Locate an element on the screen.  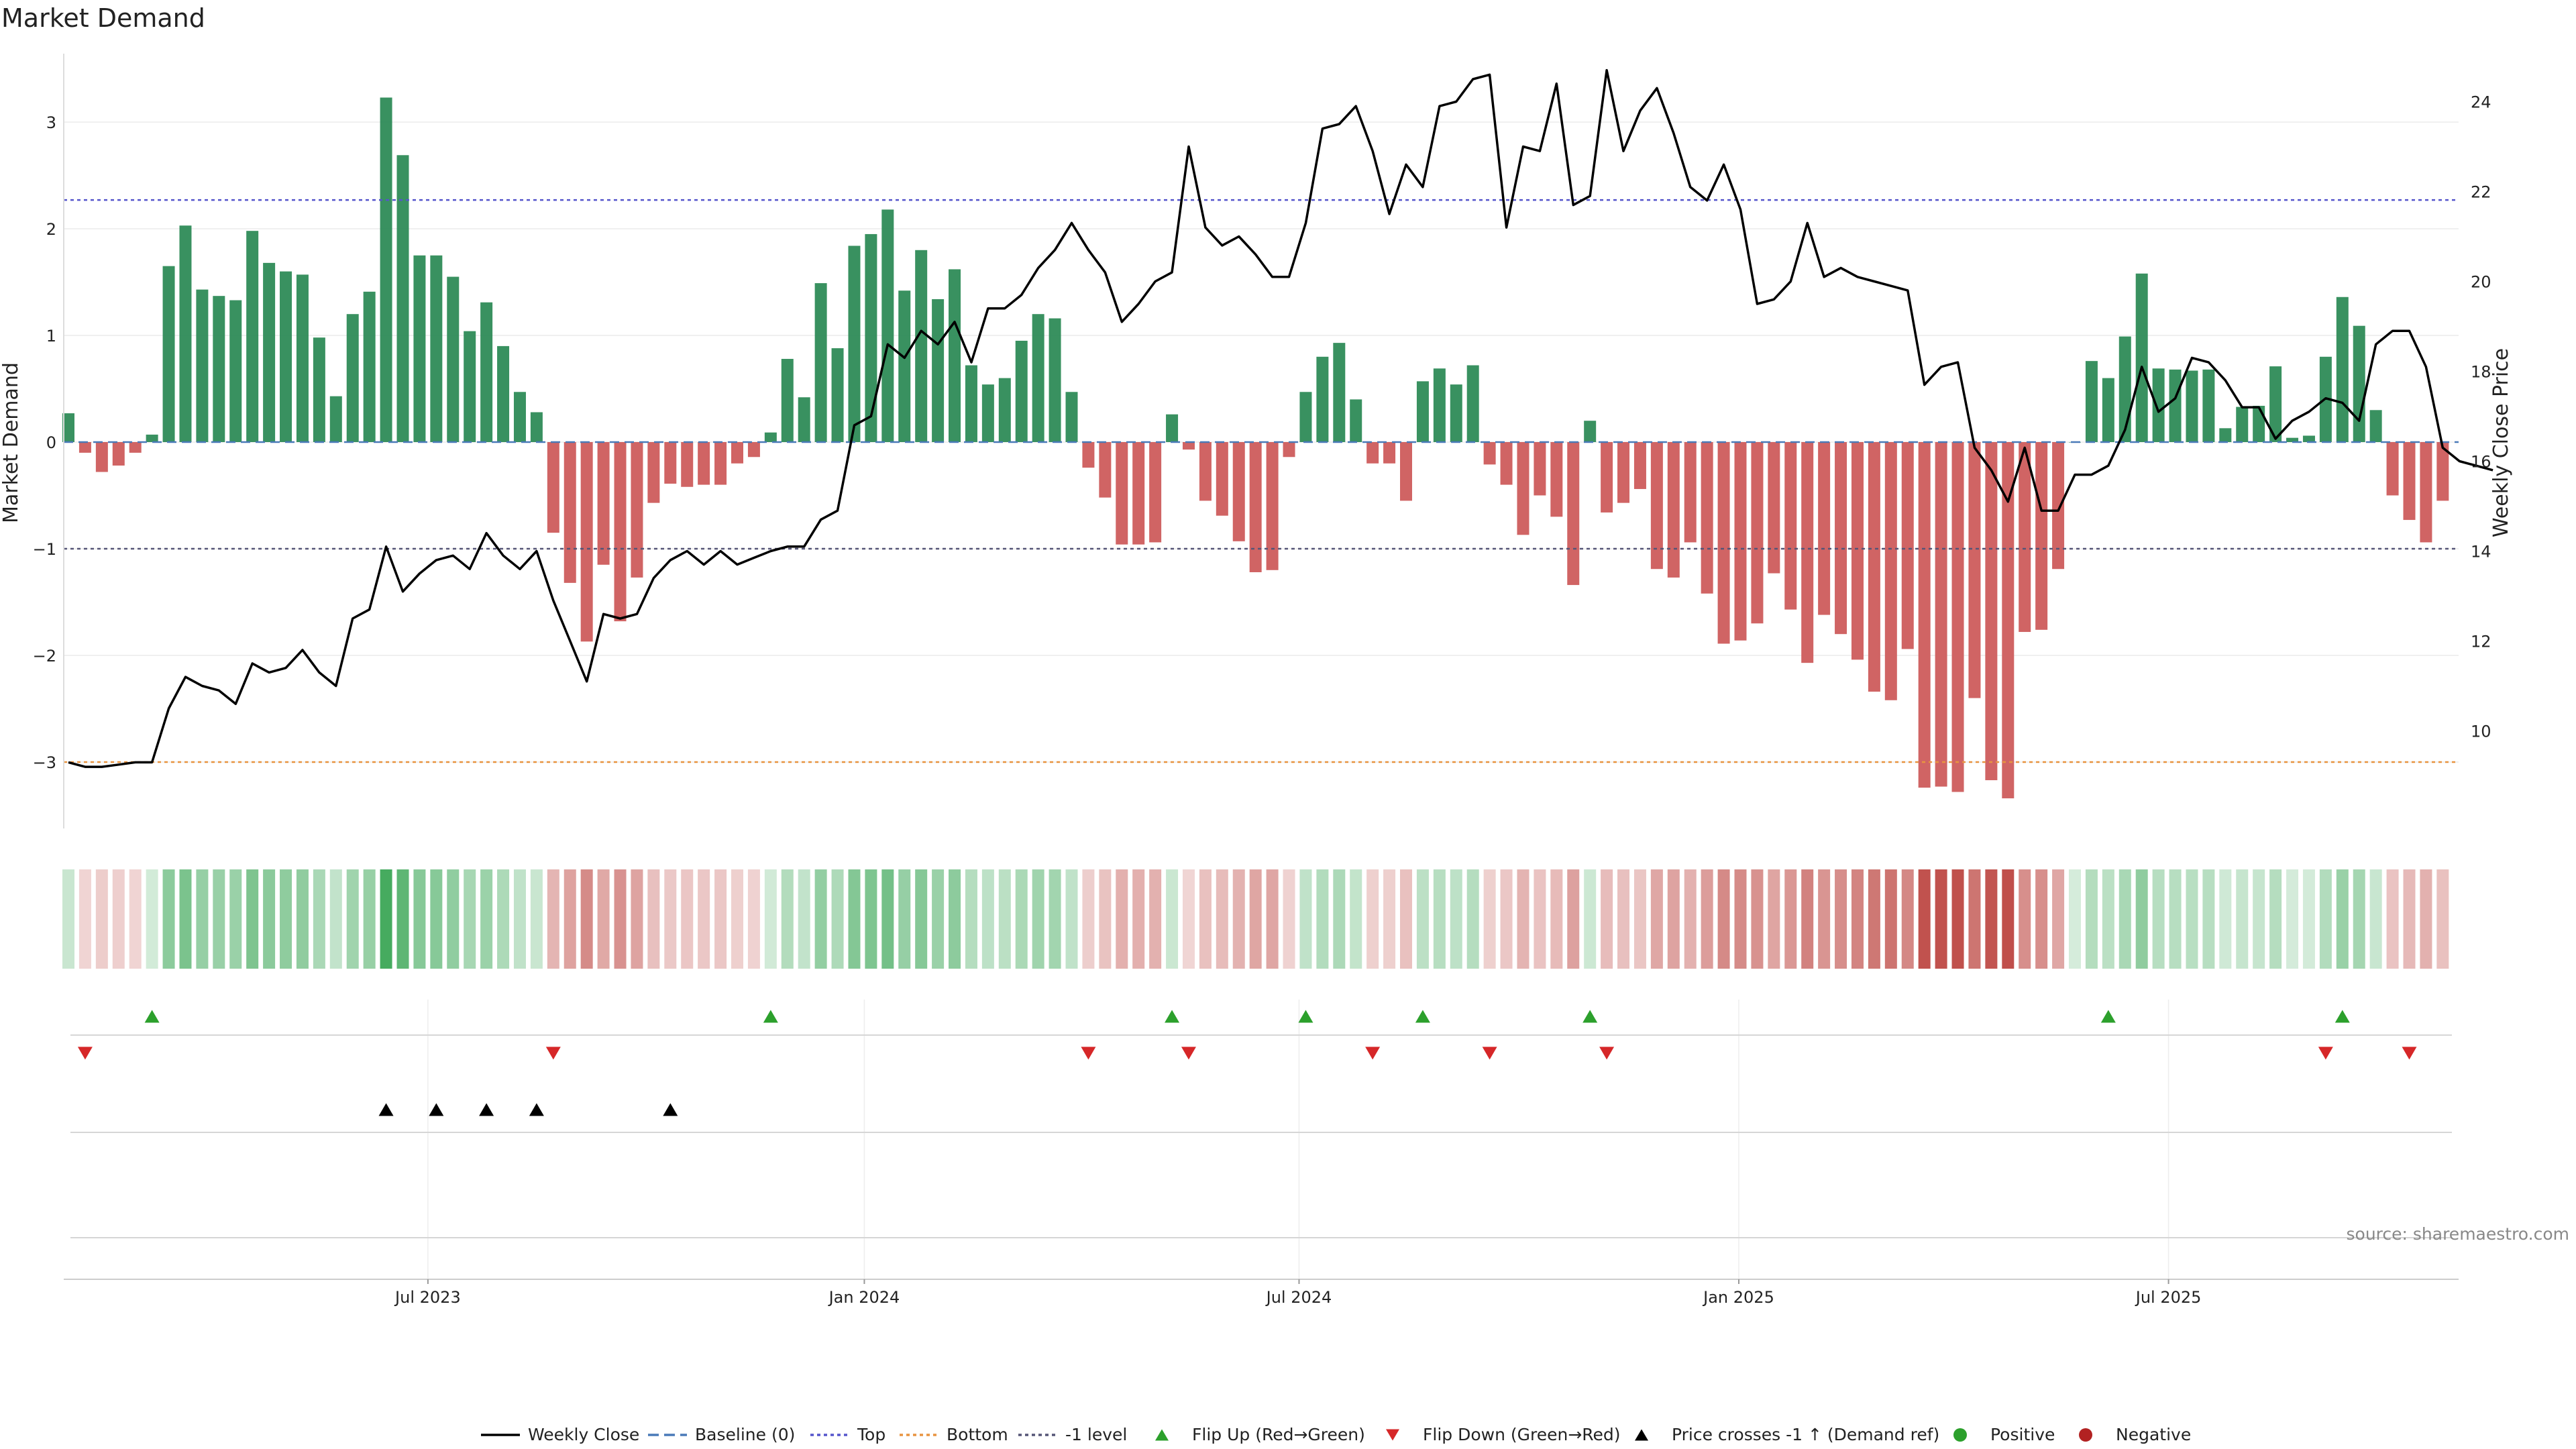
legend-label: Bottom is located at coordinates (977, 1434).